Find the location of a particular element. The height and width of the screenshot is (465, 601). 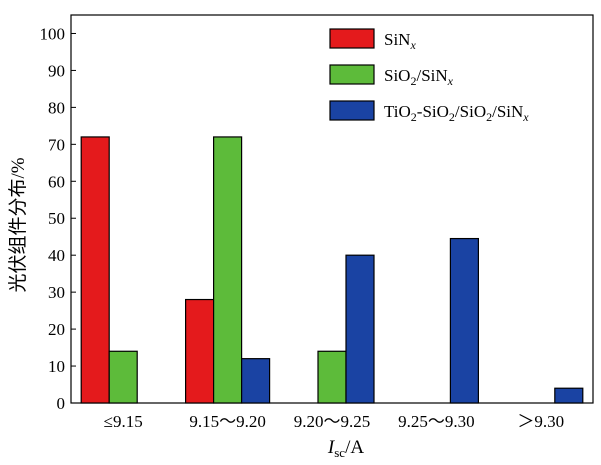

x-axis: ≤9.15 9.15～9.20 9.20～9.25 9.25～9.30 ＞9.30 is located at coordinates (334, 421).